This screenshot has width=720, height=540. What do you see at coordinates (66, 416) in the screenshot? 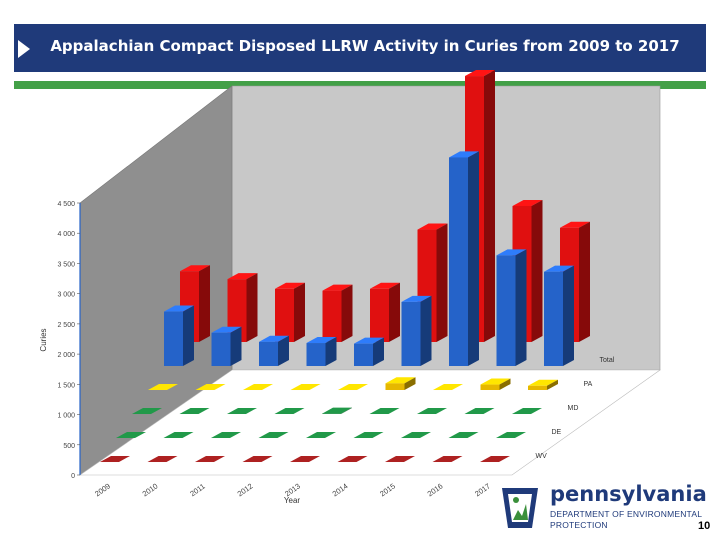
I see `y-tick-label: 1 000` at bounding box center [66, 416].